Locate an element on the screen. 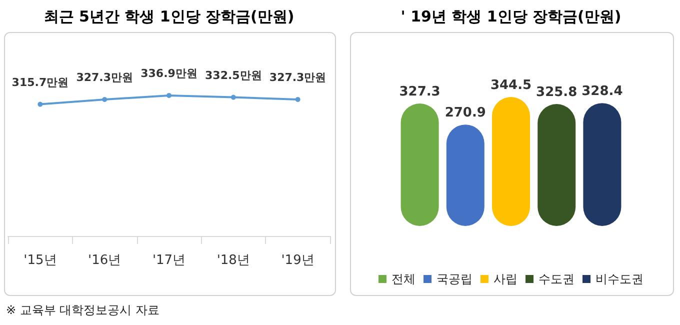 The width and height of the screenshot is (680, 325). x-tick-label: '16년 is located at coordinates (105, 260).